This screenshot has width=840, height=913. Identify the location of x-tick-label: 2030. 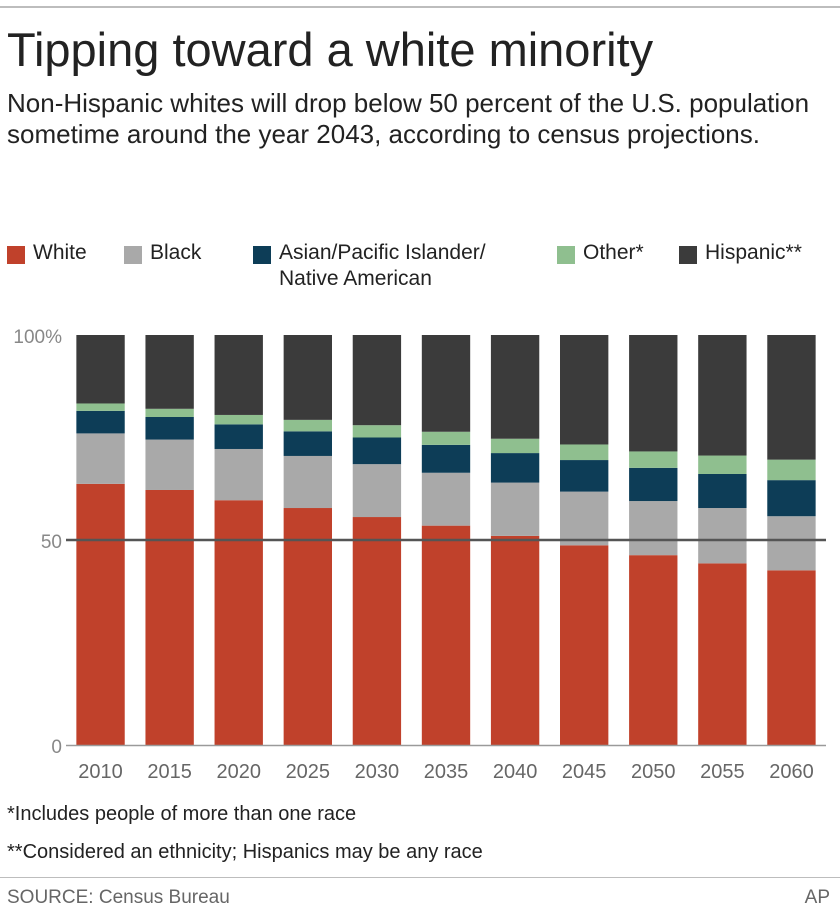
(377, 772).